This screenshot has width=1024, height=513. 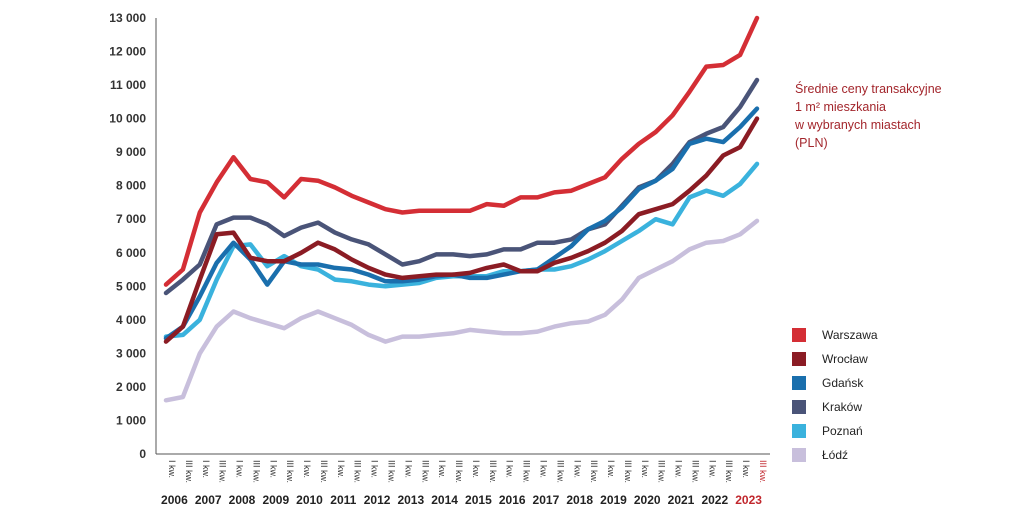 What do you see at coordinates (131, 152) in the screenshot?
I see `y-tick-label: 9 000` at bounding box center [131, 152].